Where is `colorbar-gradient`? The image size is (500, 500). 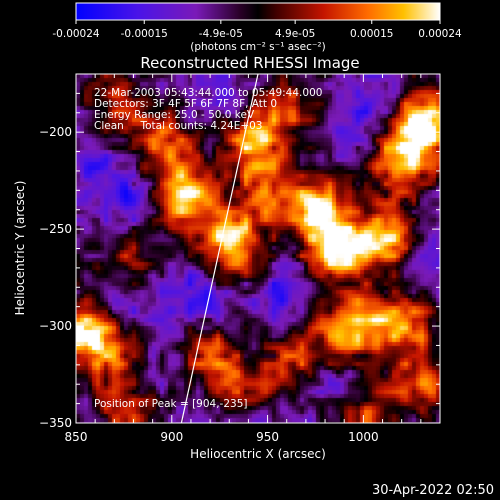
colorbar-gradient is located at coordinates (258, 11).